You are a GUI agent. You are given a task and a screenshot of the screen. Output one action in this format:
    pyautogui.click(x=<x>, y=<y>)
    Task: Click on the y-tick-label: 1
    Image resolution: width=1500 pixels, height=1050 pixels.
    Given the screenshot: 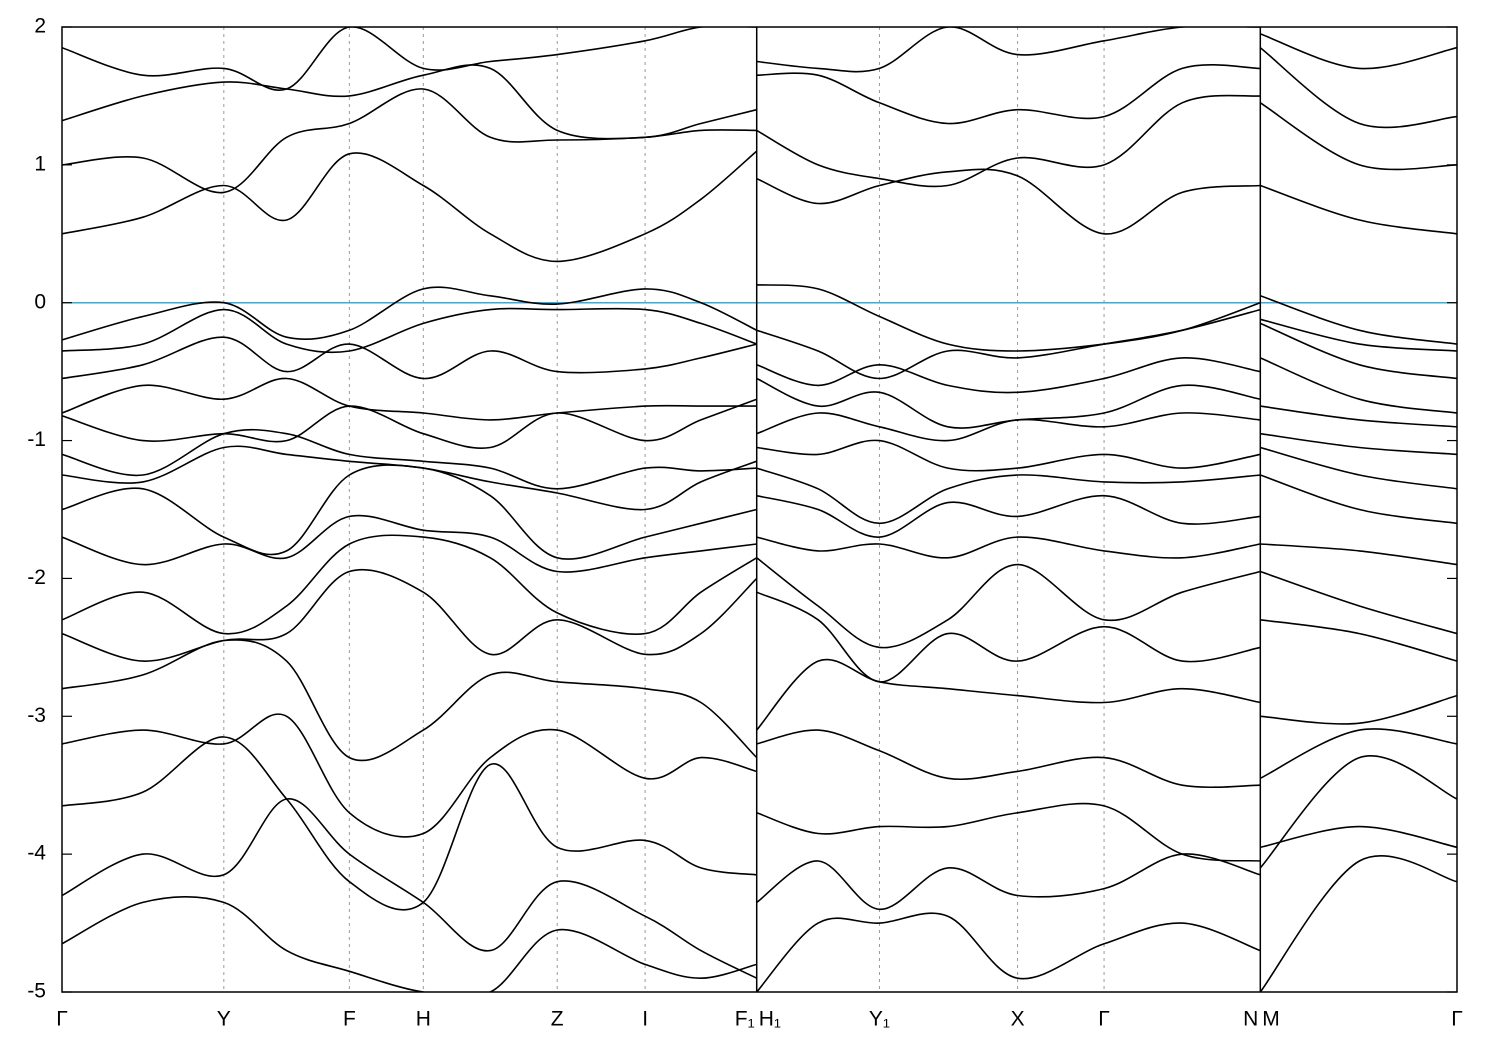 What is the action you would take?
    pyautogui.click(x=40, y=163)
    